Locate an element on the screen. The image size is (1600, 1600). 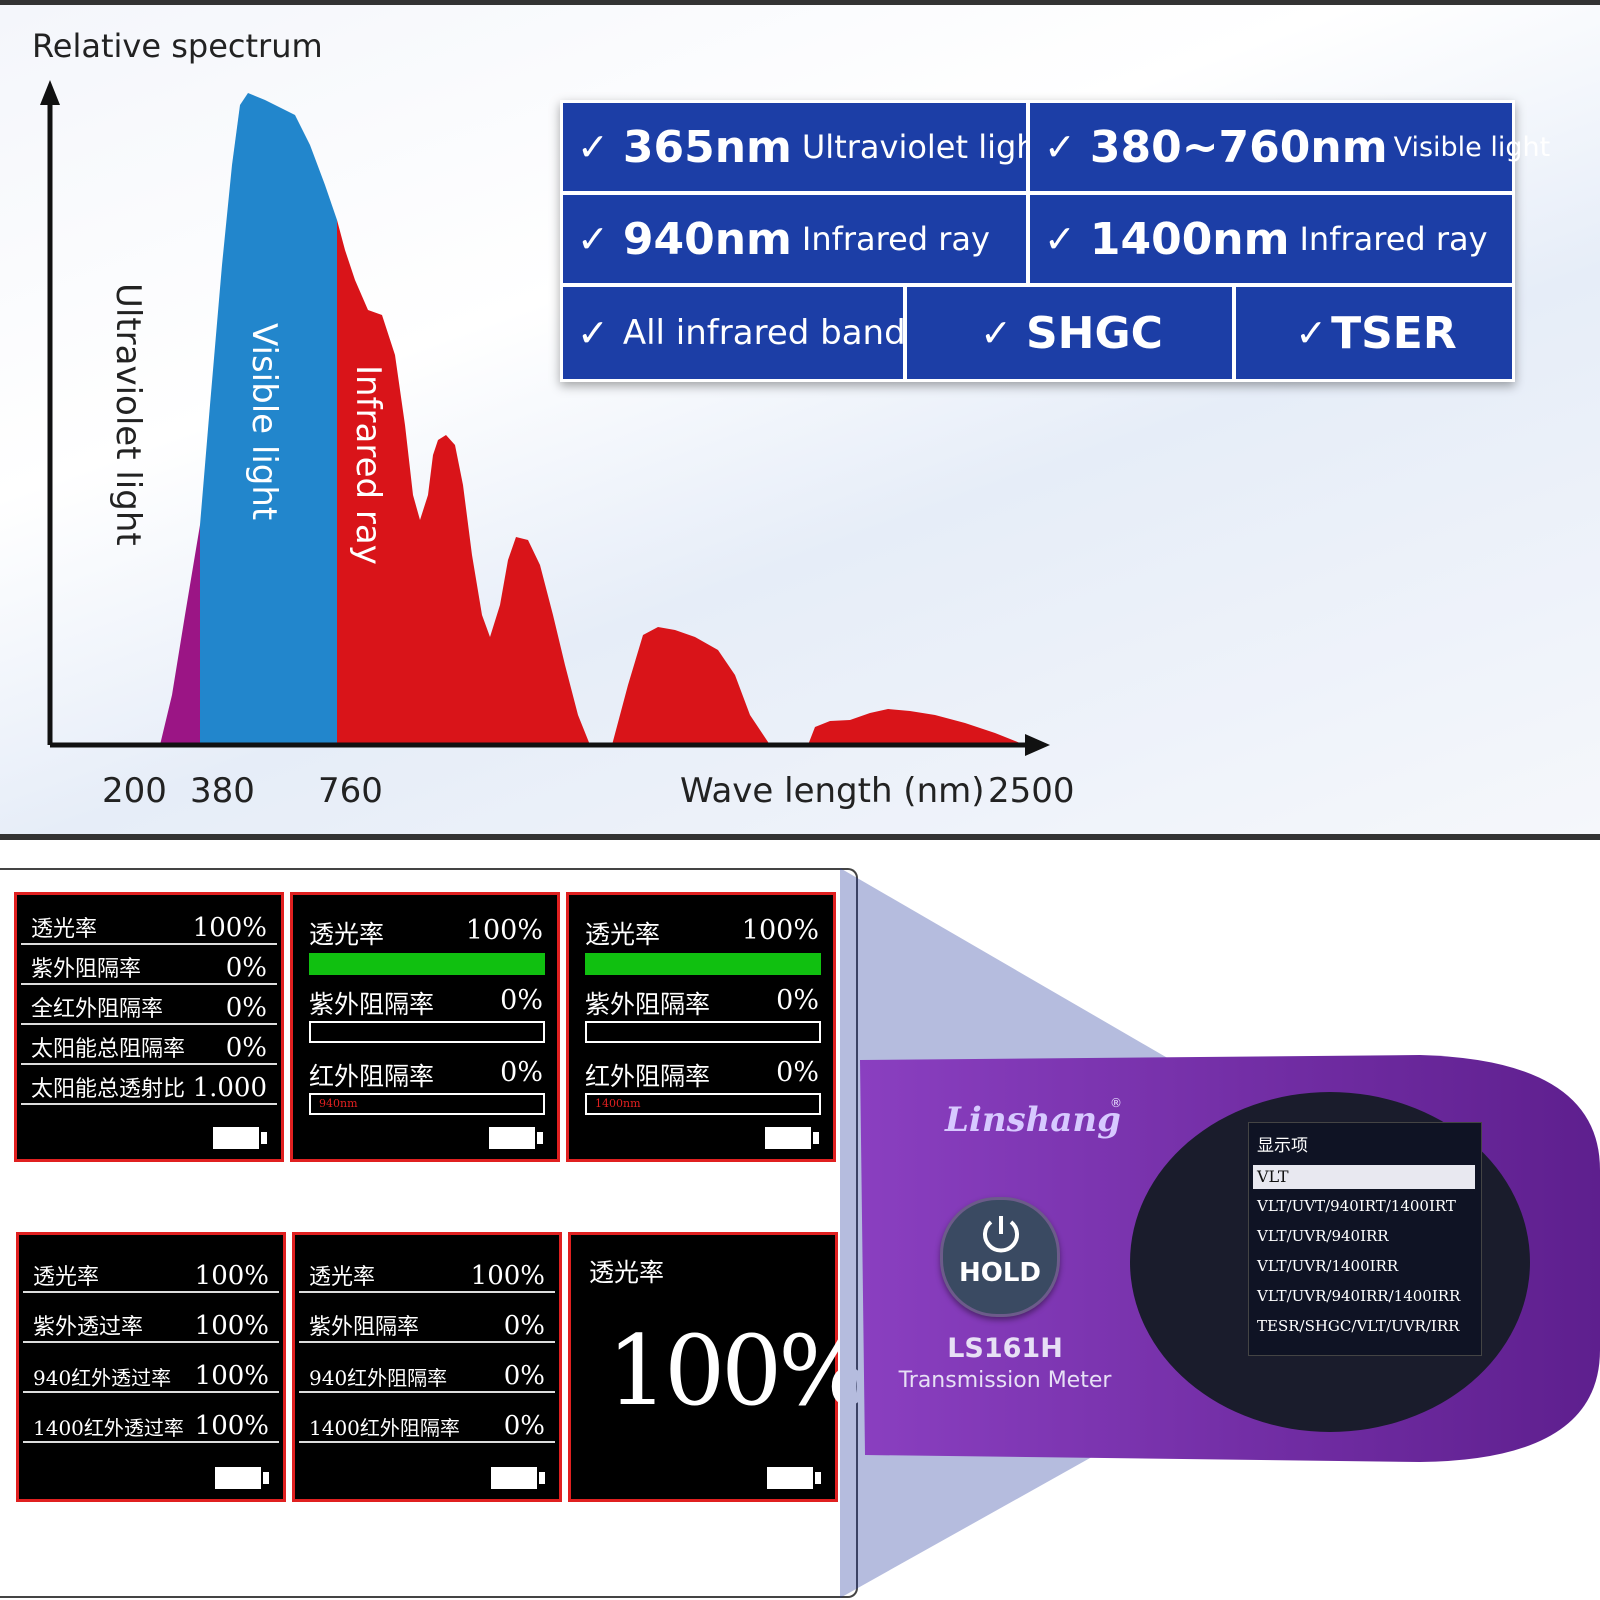
row-label: 940红外阻隔率 is located at coordinates (378, 1378).